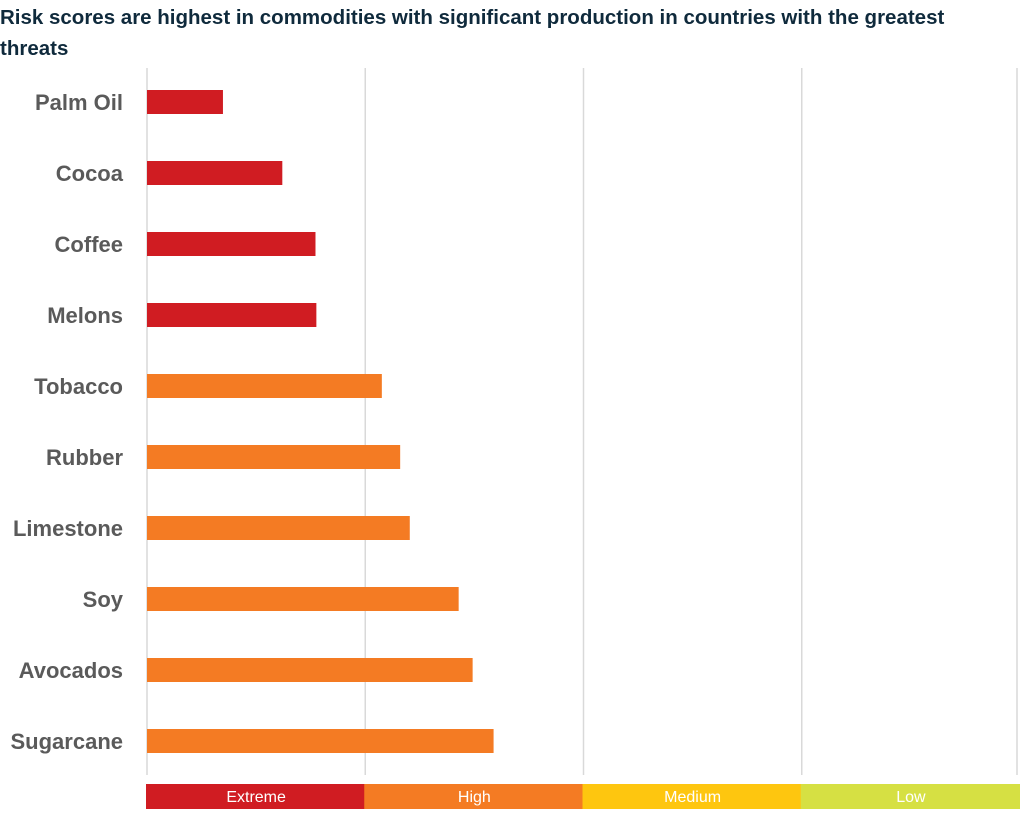 This screenshot has height=828, width=1032. Describe the element at coordinates (264, 386) in the screenshot. I see `bar-tobacco` at that location.